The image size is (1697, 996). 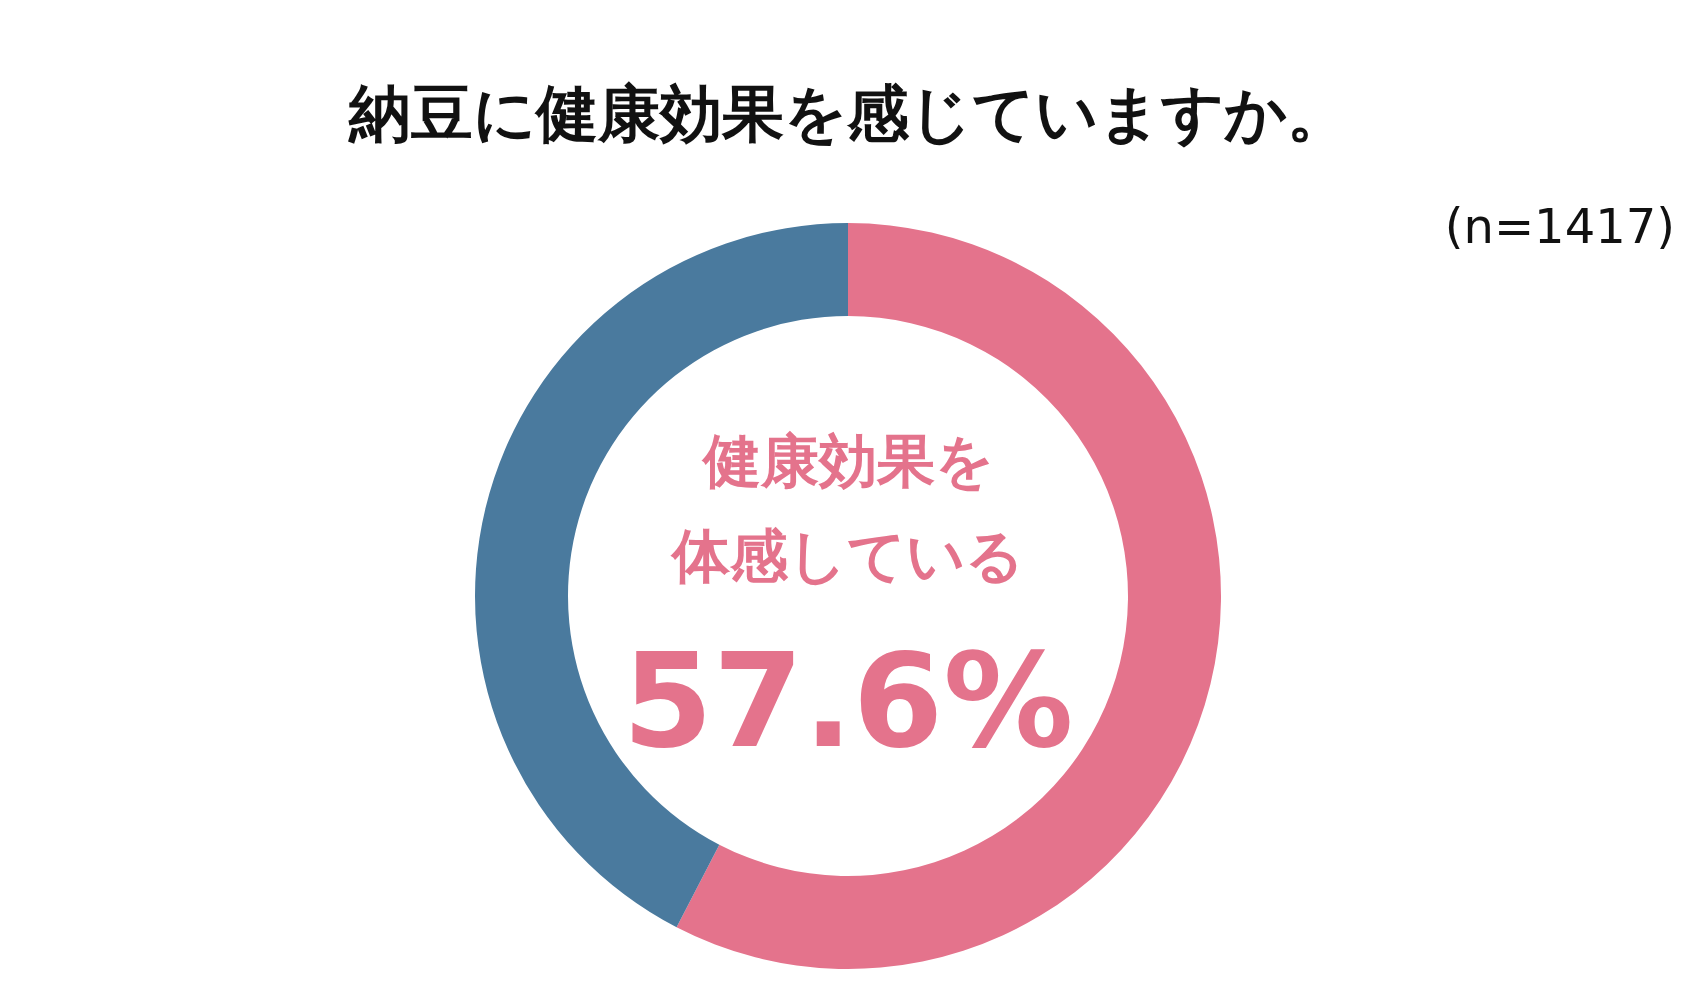 What do you see at coordinates (848, 113) in the screenshot?
I see `chart-title: 納豆に健康効果を感じていますか。` at bounding box center [848, 113].